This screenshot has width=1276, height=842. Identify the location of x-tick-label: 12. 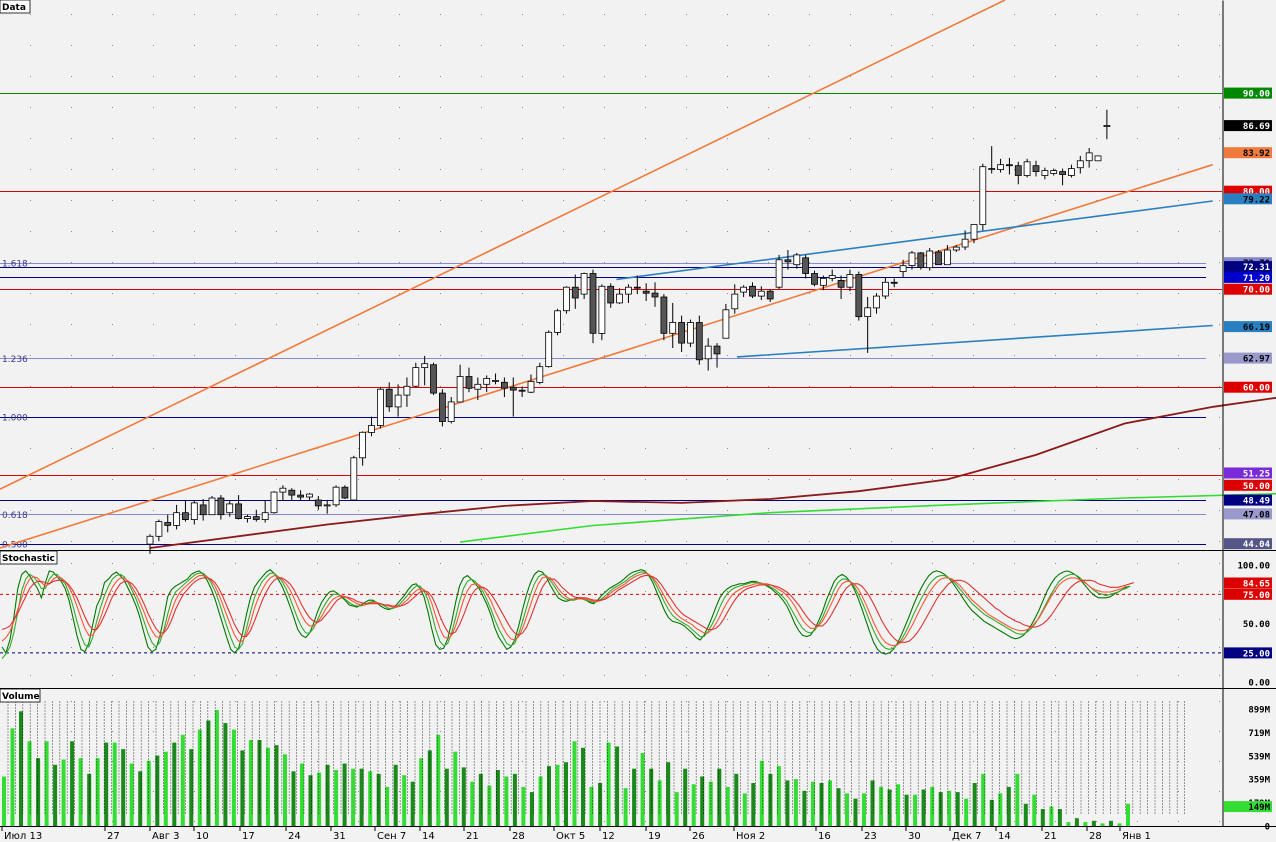
(608, 836).